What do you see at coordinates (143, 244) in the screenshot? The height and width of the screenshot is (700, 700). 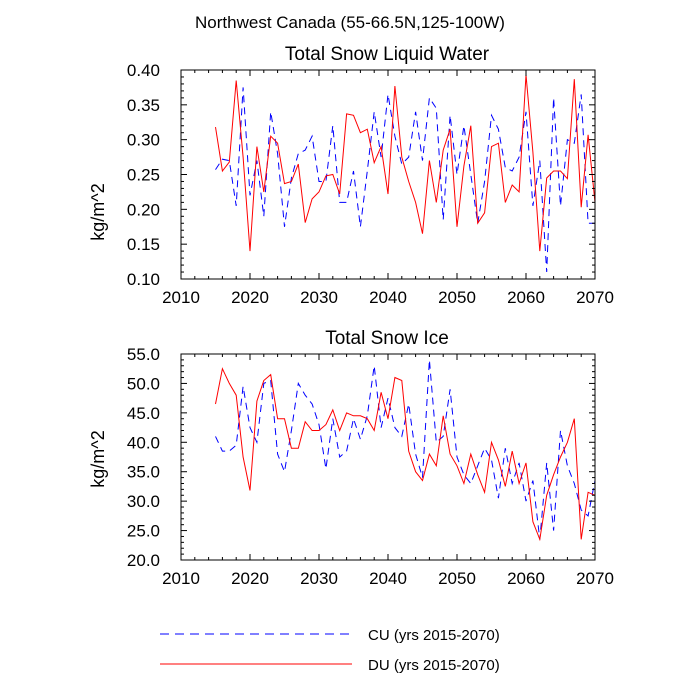 I see `y-tick-label: 0.15` at bounding box center [143, 244].